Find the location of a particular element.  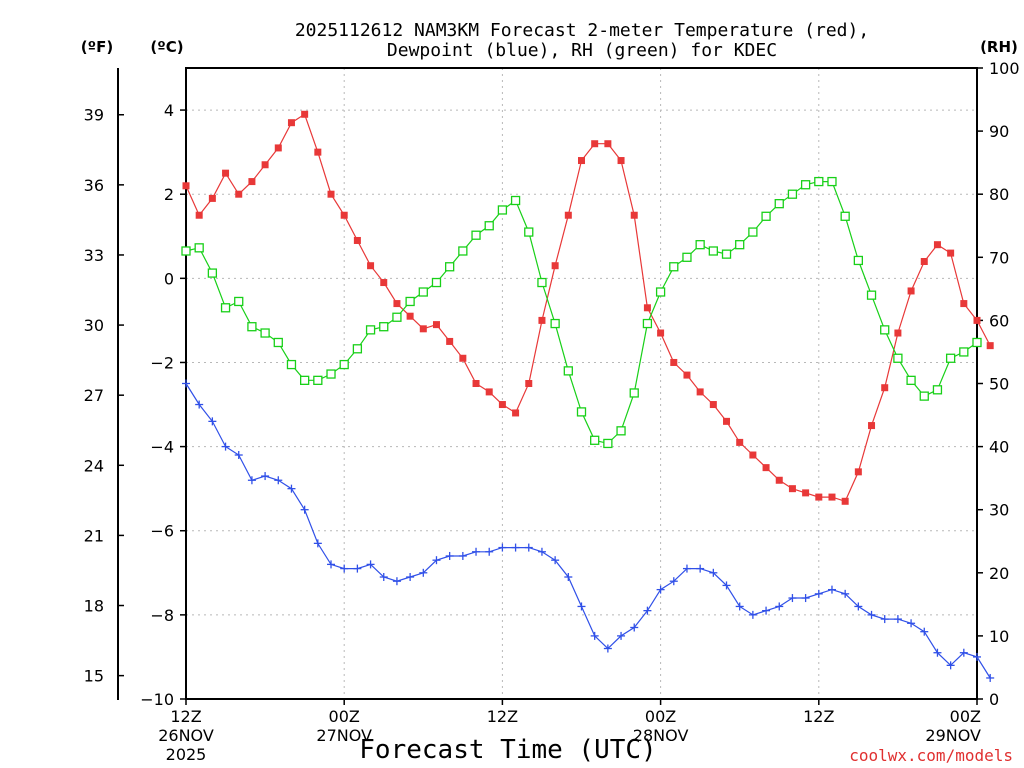

celsius-tick-label: 0 is located at coordinates (169, 278).